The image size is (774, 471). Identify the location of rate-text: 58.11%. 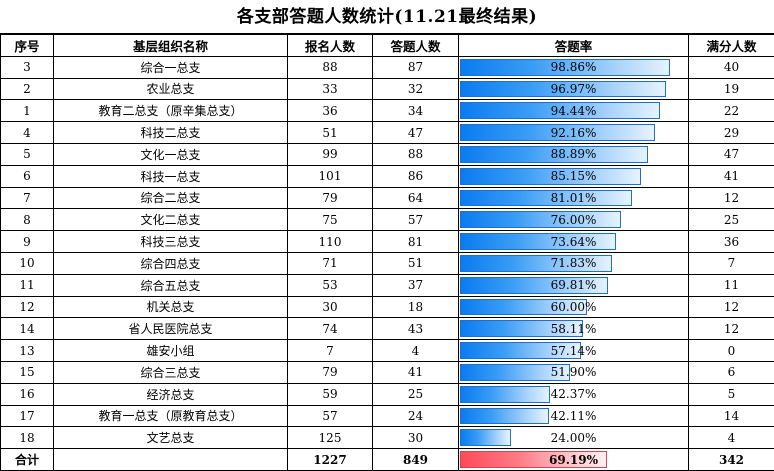
(574, 329).